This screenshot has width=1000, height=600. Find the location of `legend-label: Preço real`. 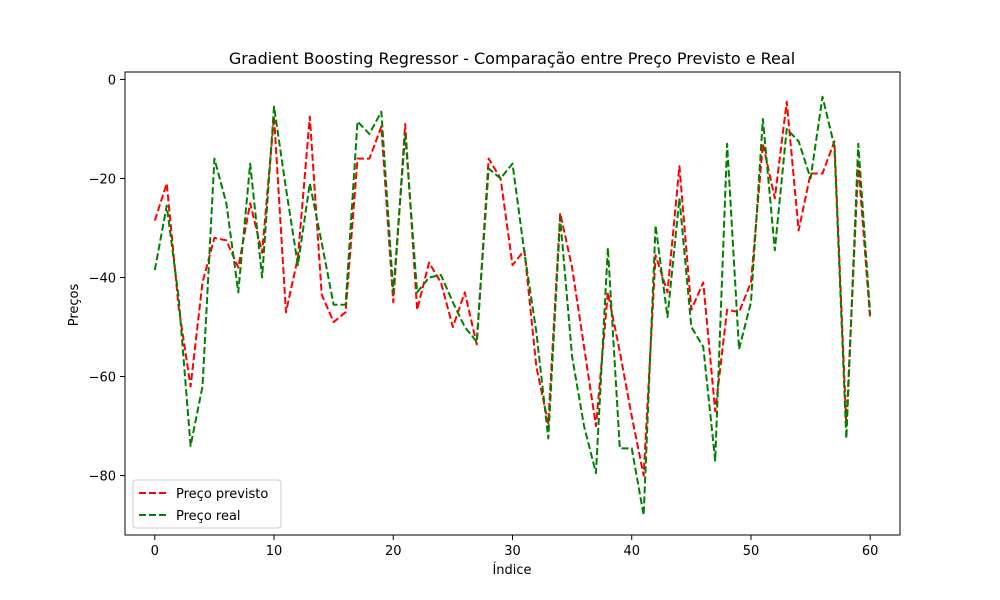

legend-label: Preço real is located at coordinates (208, 516).